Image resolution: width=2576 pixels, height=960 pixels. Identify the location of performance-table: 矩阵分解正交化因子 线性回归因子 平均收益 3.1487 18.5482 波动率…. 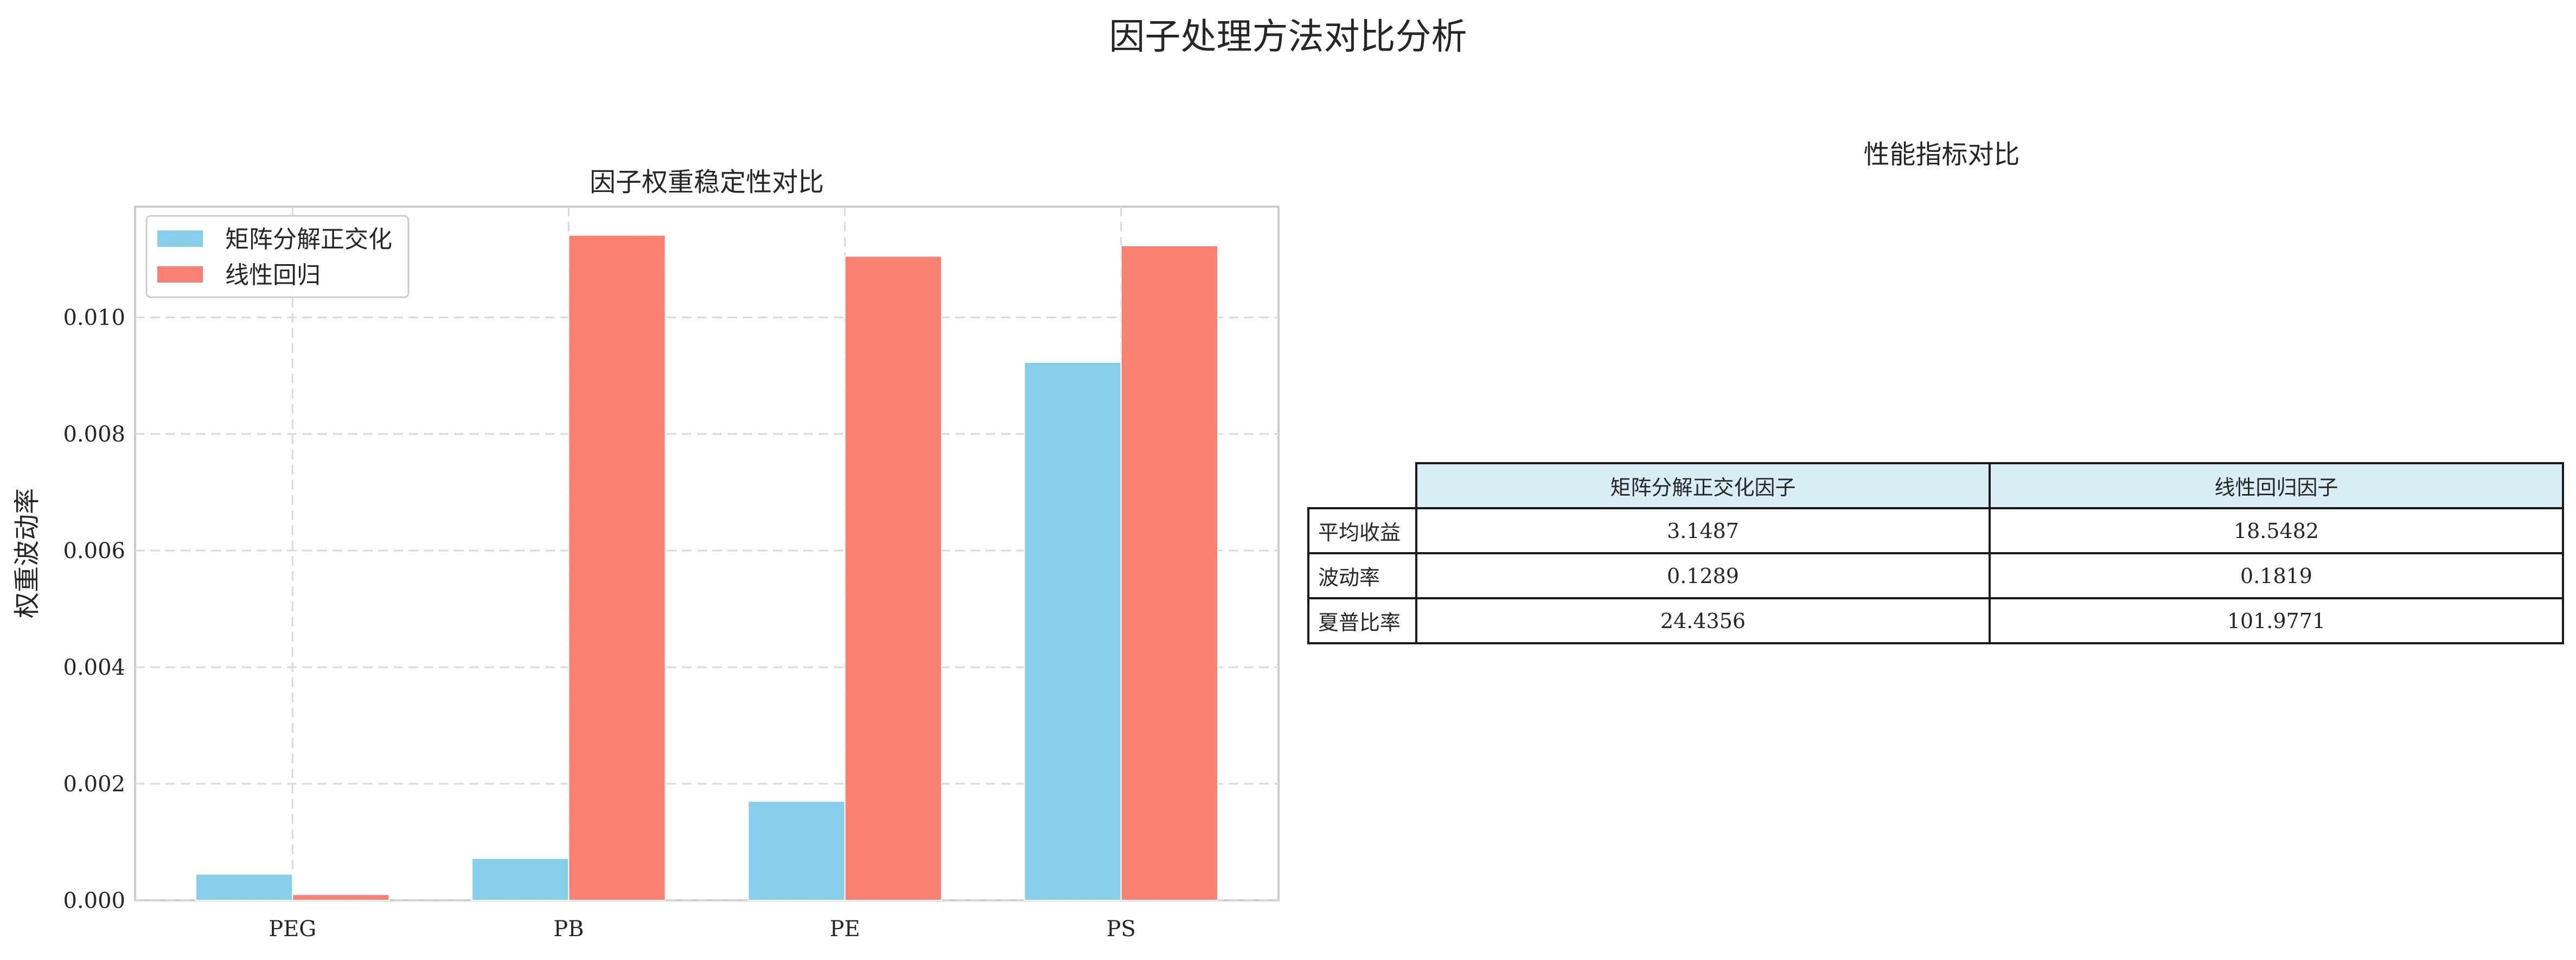
(1935, 553).